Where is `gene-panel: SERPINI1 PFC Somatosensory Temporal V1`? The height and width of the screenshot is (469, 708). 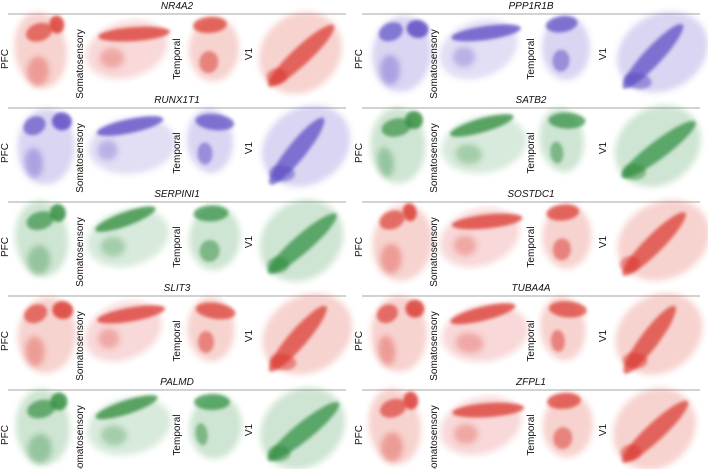 gene-panel: SERPINI1 PFC Somatosensory Temporal V1 is located at coordinates (173, 238).